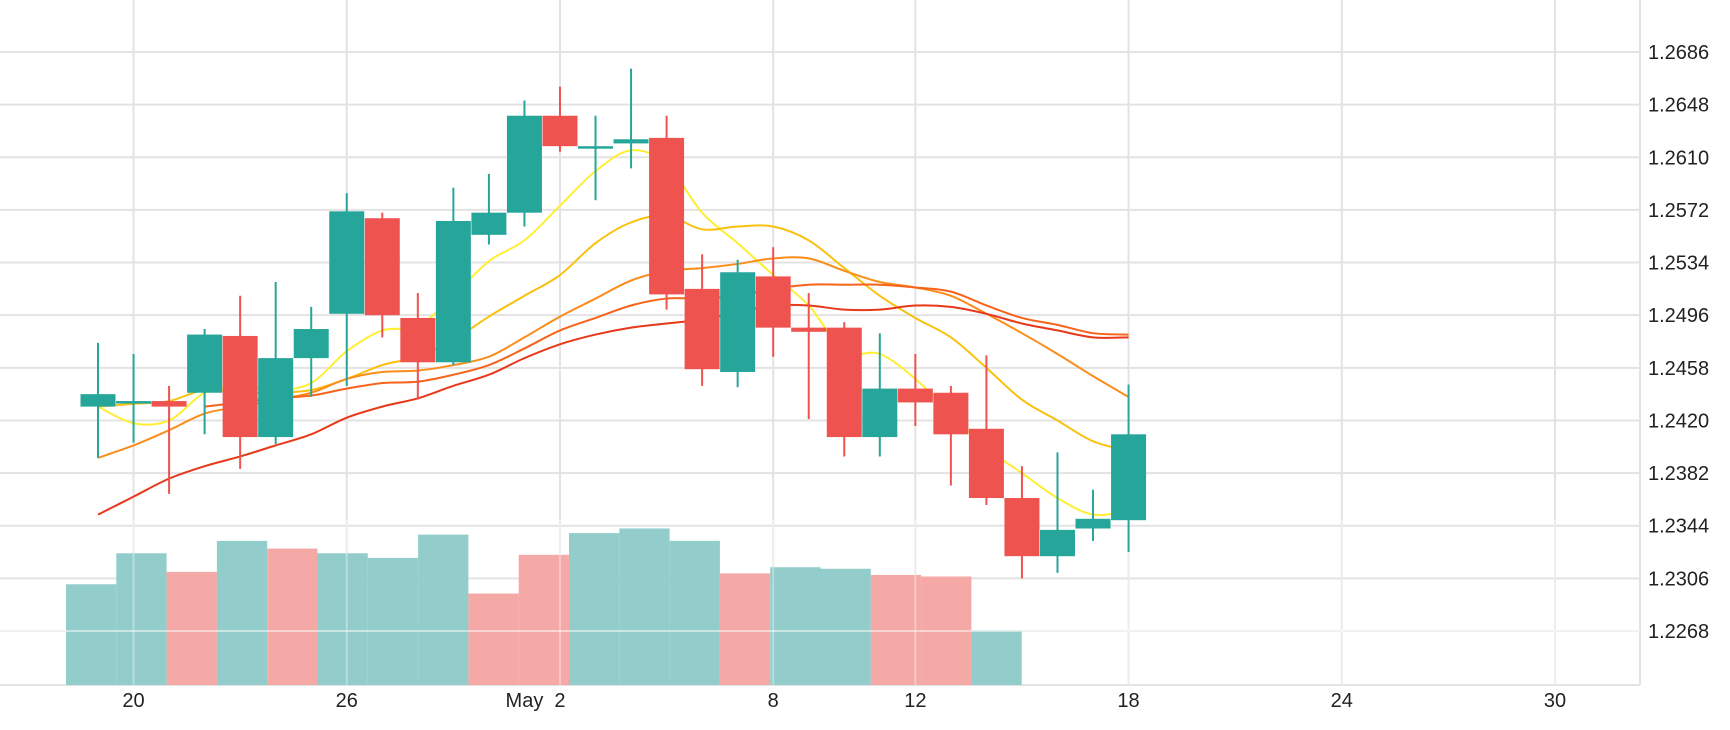  What do you see at coordinates (1128, 701) in the screenshot?
I see `x-tick-label: 18` at bounding box center [1128, 701].